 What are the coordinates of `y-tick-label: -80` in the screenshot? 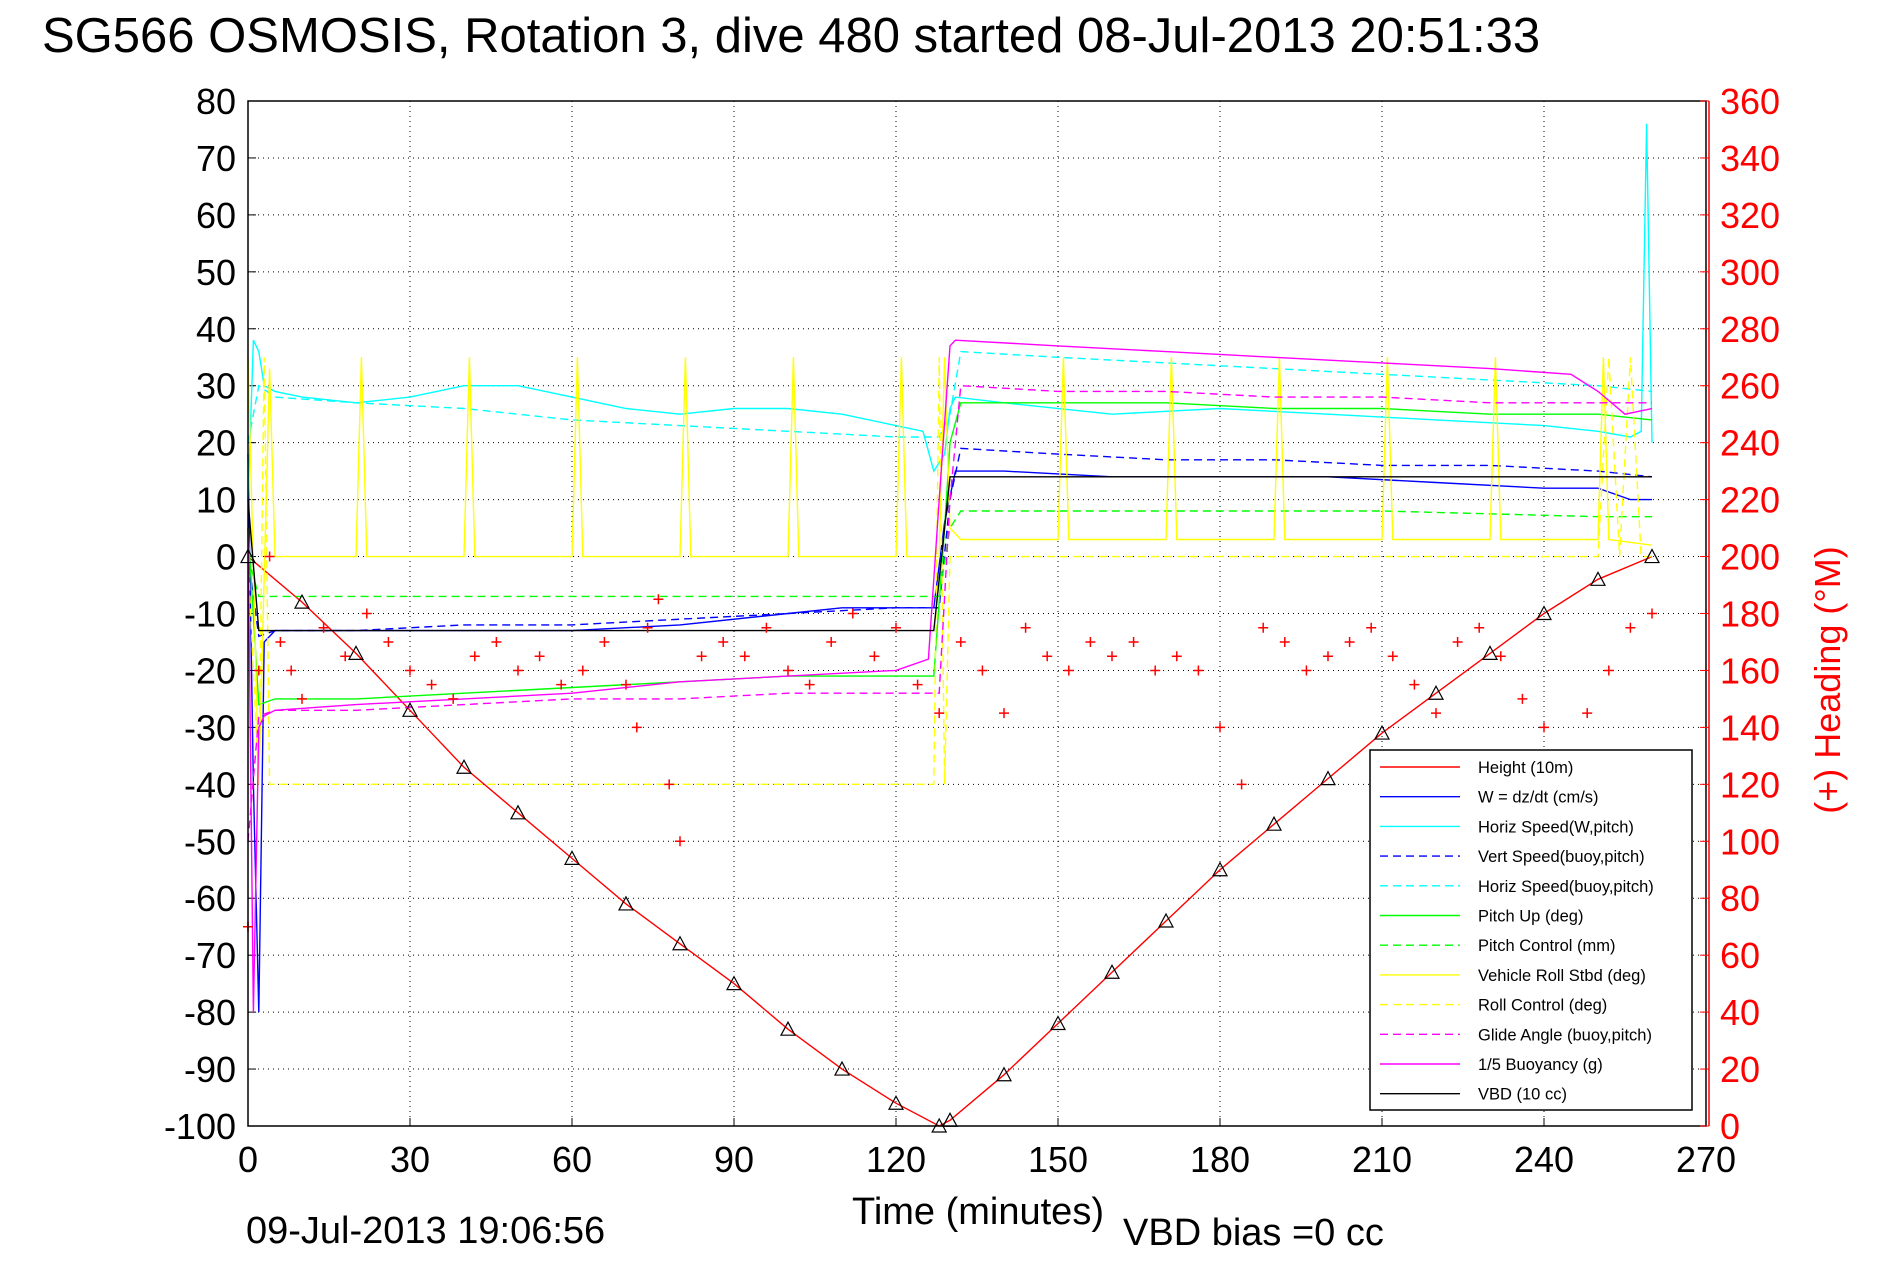 It's located at (210, 1012).